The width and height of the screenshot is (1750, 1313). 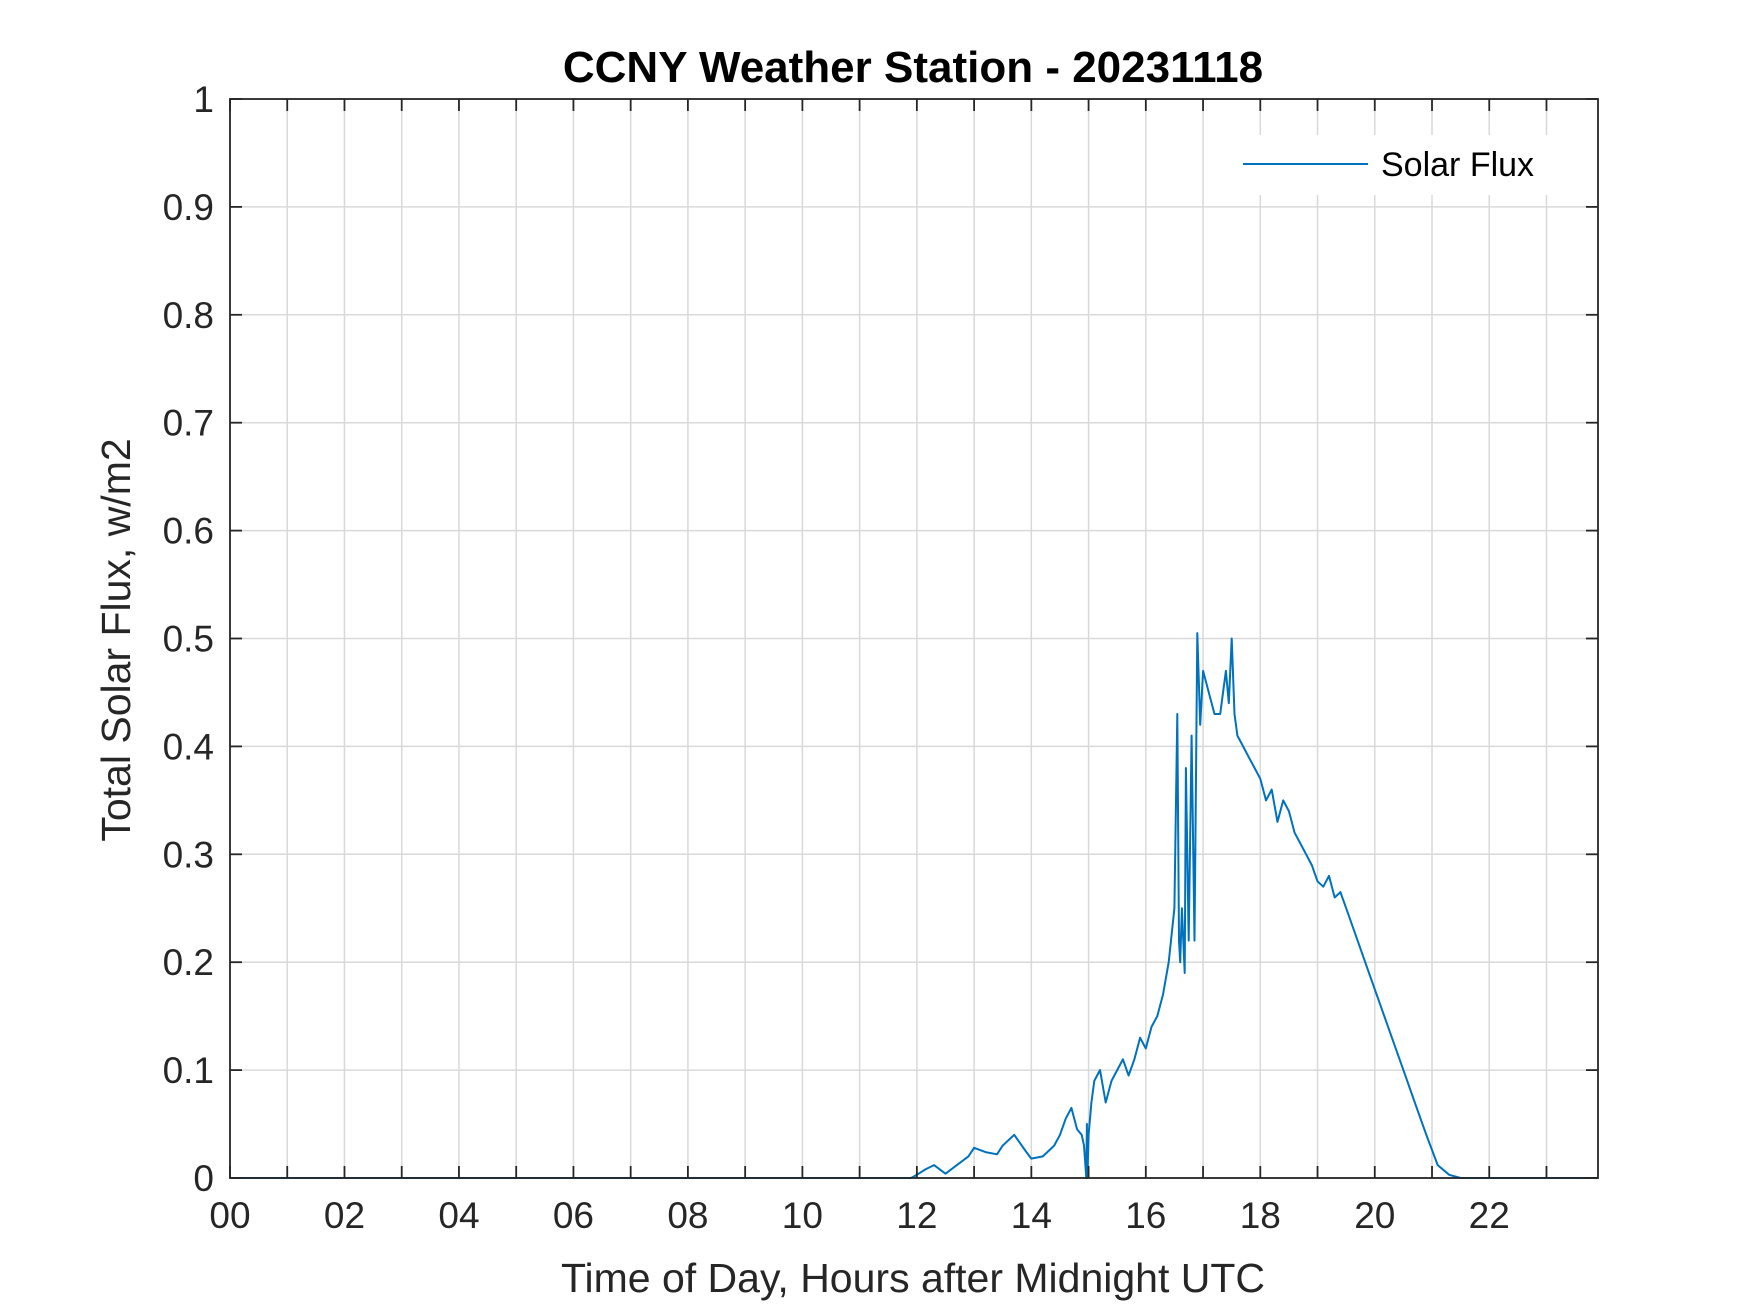 I want to click on y-tick-labels: 0 0.1 0.2 0.3 0.4 0.5 0.6 0.7 0.8 0.9 1, so click(x=188, y=639).